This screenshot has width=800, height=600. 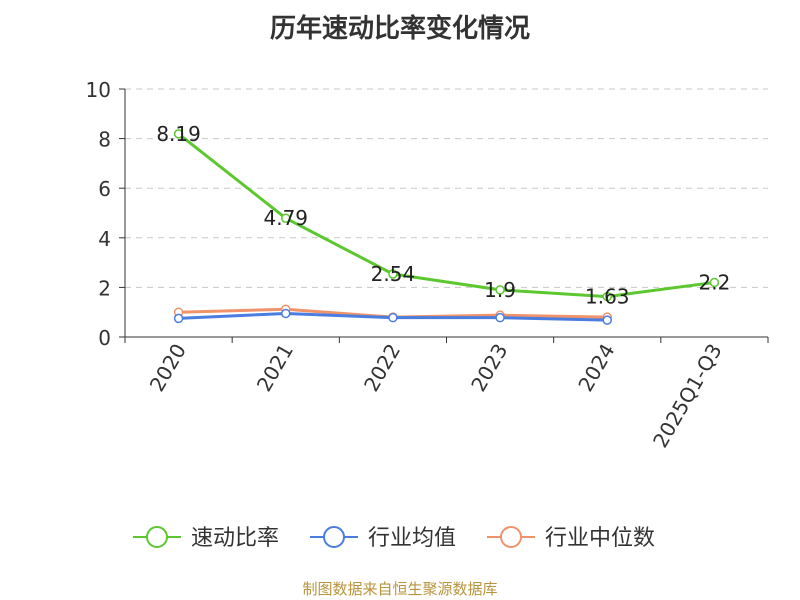 What do you see at coordinates (104, 288) in the screenshot?
I see `y-tick-label: 2` at bounding box center [104, 288].